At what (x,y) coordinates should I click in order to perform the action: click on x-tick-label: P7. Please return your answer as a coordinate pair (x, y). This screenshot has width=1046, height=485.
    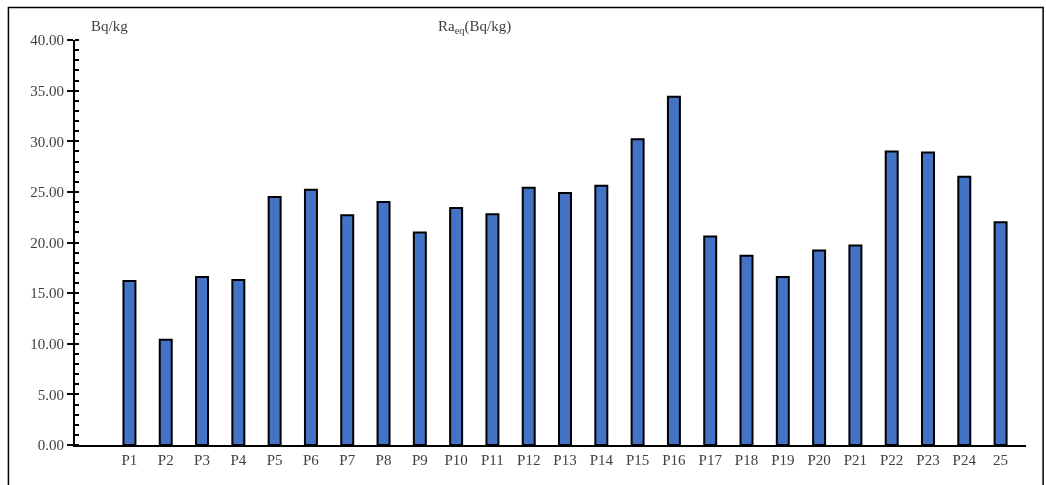
    Looking at the image, I should click on (347, 460).